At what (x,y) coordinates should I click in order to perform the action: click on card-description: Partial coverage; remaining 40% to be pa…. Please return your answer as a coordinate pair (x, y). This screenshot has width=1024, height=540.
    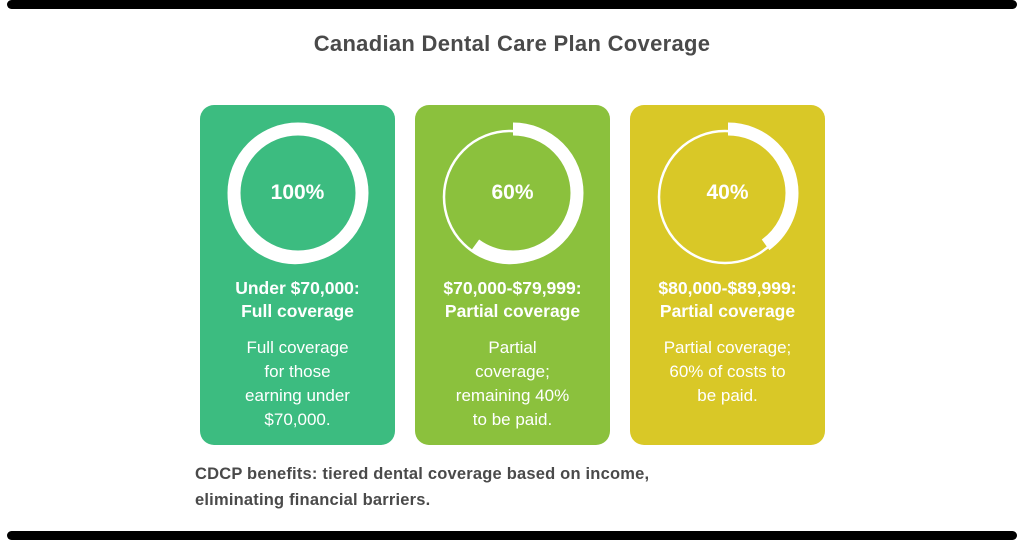
    Looking at the image, I should click on (512, 383).